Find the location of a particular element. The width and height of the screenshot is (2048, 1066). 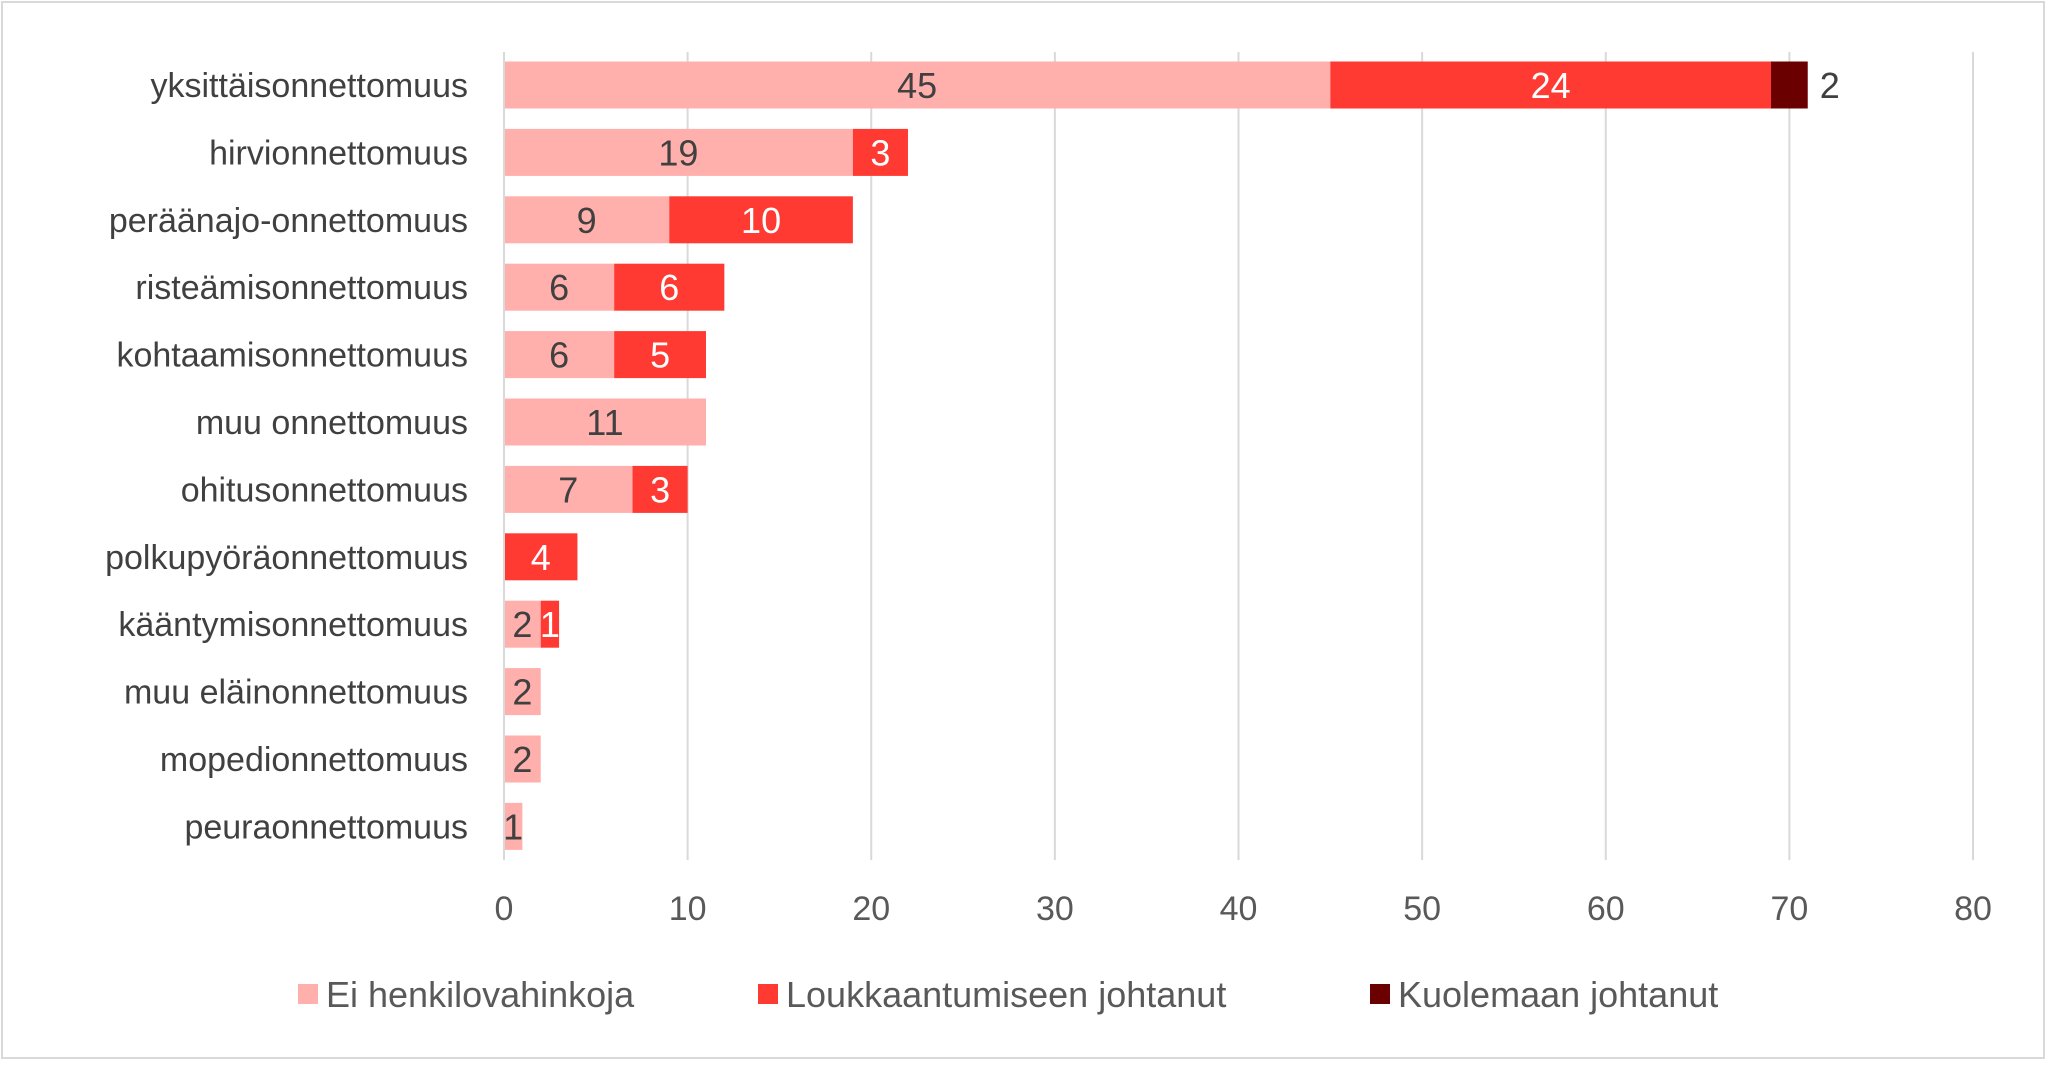

data-label: 9 is located at coordinates (587, 220).